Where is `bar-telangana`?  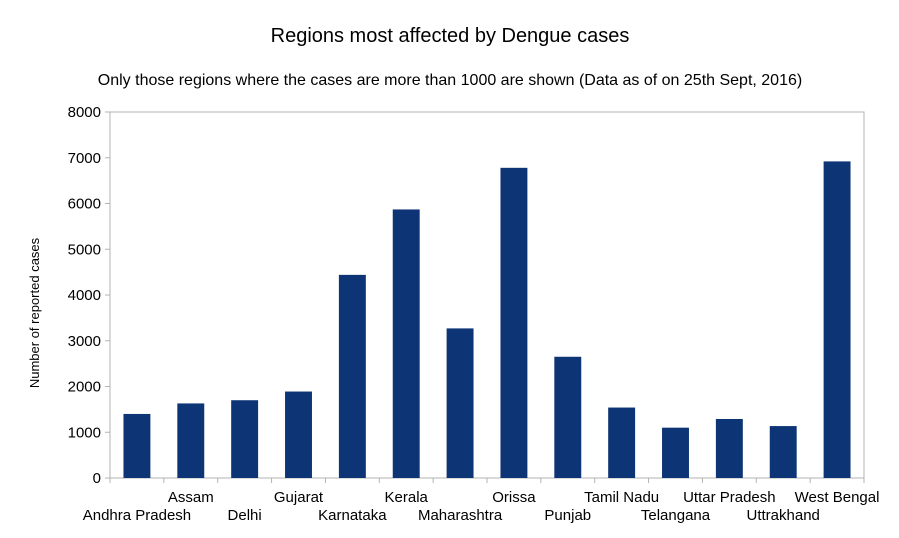
bar-telangana is located at coordinates (675, 452).